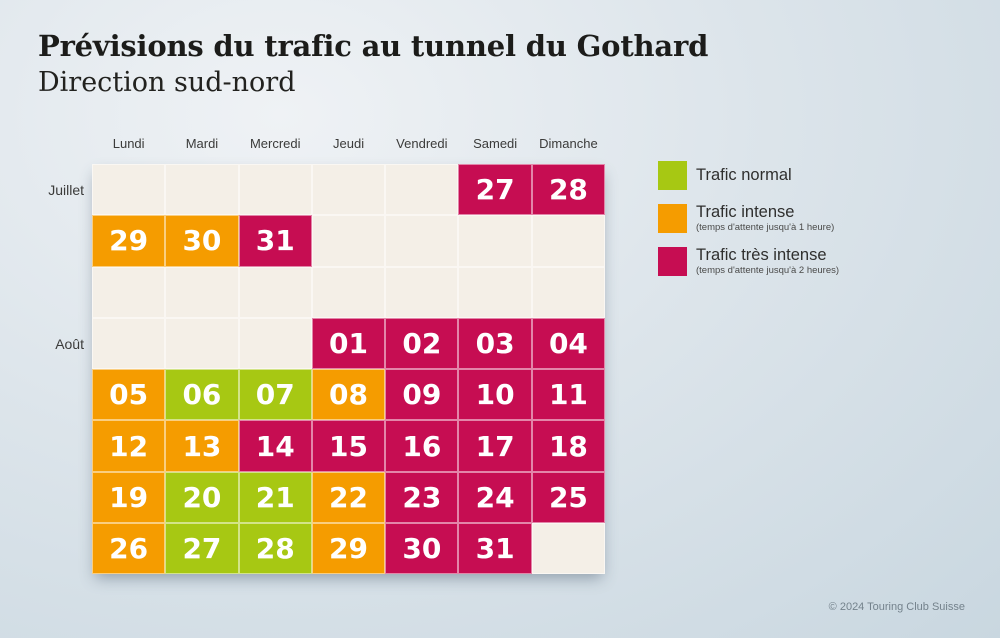 The height and width of the screenshot is (638, 1000). I want to click on legend-sublabel: (temps d'attente jusqu'à 1 heure), so click(765, 227).